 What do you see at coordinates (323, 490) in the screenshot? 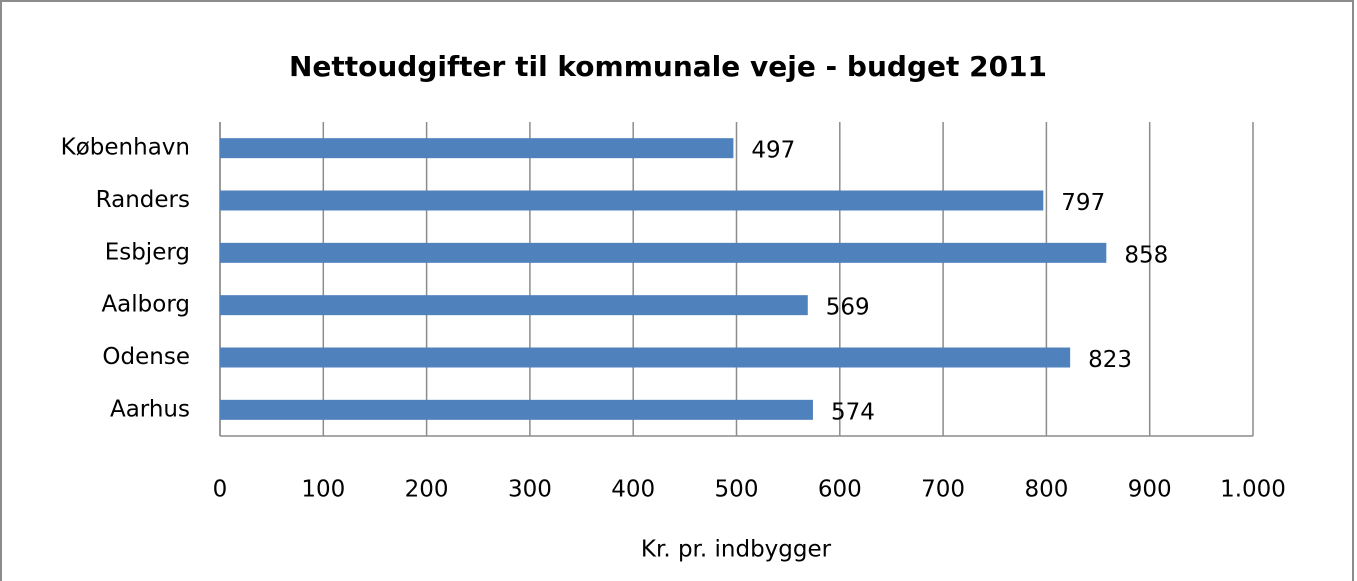
I see `x-tick-label: 100` at bounding box center [323, 490].